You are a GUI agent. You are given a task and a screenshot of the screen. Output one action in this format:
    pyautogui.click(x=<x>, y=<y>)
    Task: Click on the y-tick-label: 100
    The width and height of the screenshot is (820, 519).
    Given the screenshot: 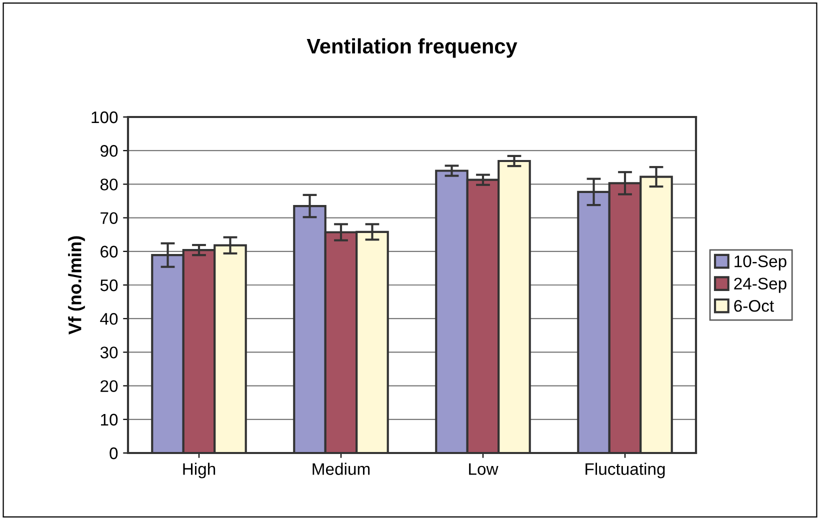 What is the action you would take?
    pyautogui.click(x=105, y=117)
    